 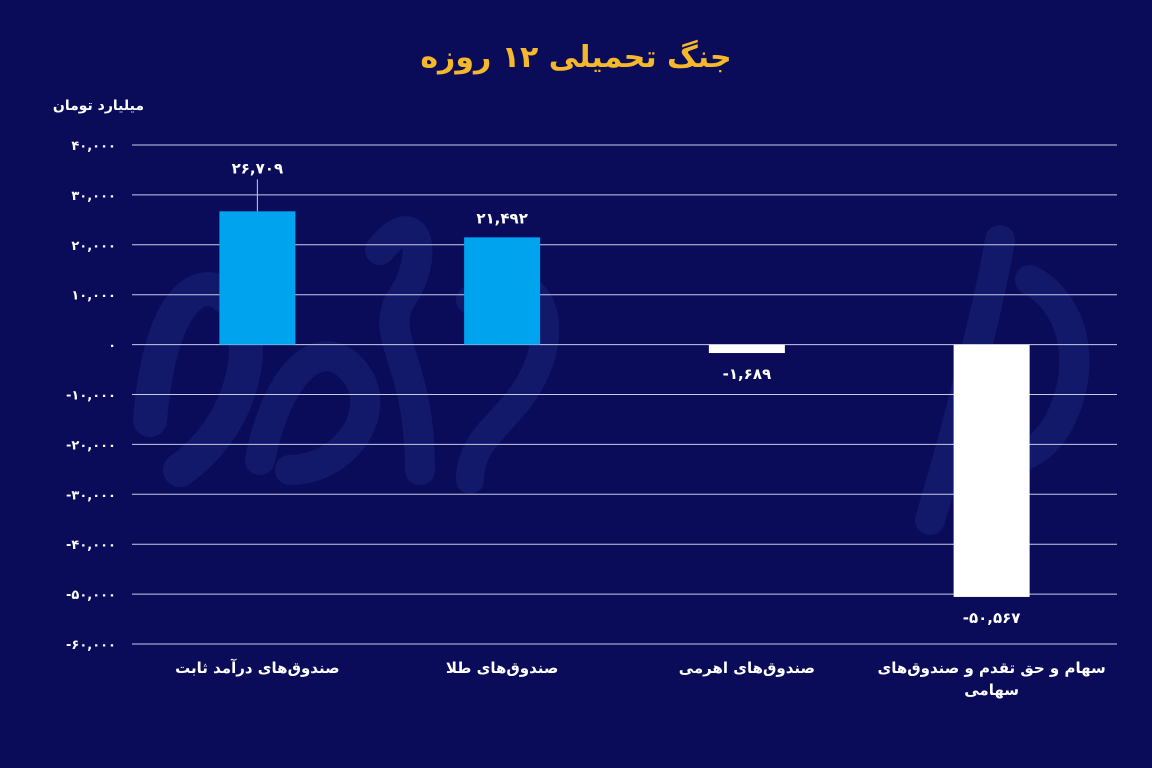 What do you see at coordinates (257, 168) in the screenshot?
I see `value-label: ۲۶,۷۰۹` at bounding box center [257, 168].